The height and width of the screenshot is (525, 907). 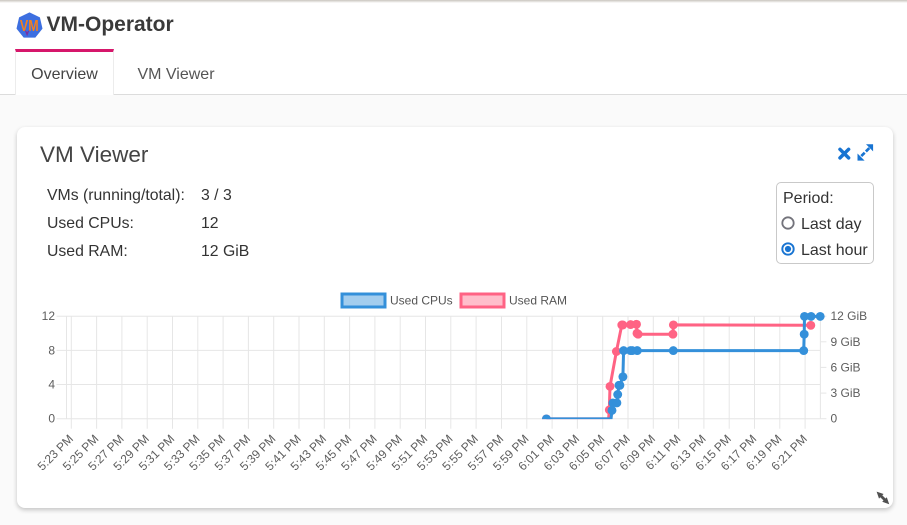 I want to click on svg-text: 4, so click(x=51, y=385).